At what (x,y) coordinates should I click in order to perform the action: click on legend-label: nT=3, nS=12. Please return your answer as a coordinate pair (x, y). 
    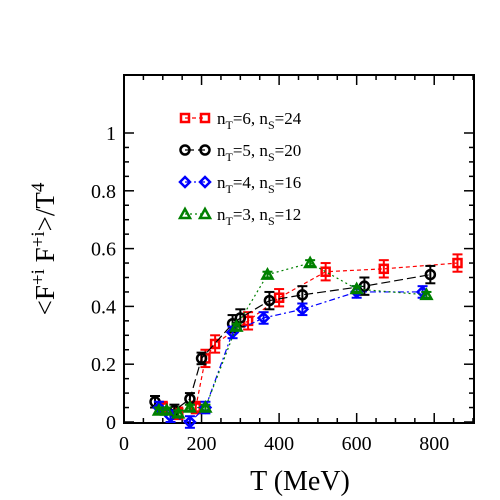
    Looking at the image, I should click on (259, 216).